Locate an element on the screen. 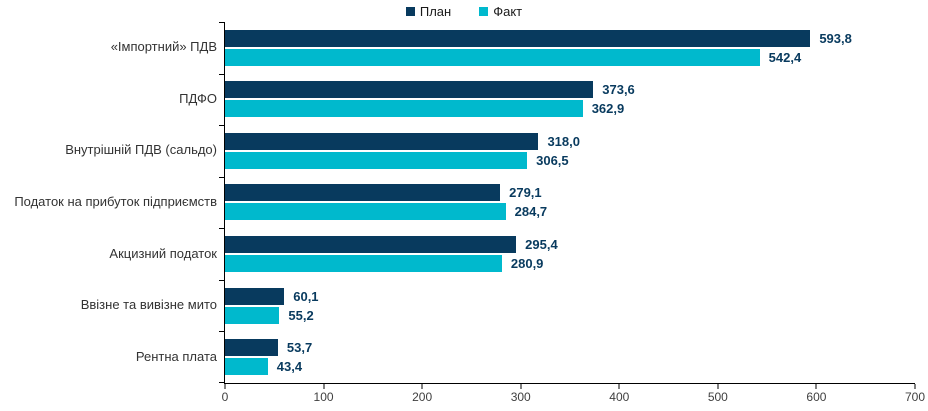  category-label: Внутрішній ПДВ (сальдо) is located at coordinates (141, 150).